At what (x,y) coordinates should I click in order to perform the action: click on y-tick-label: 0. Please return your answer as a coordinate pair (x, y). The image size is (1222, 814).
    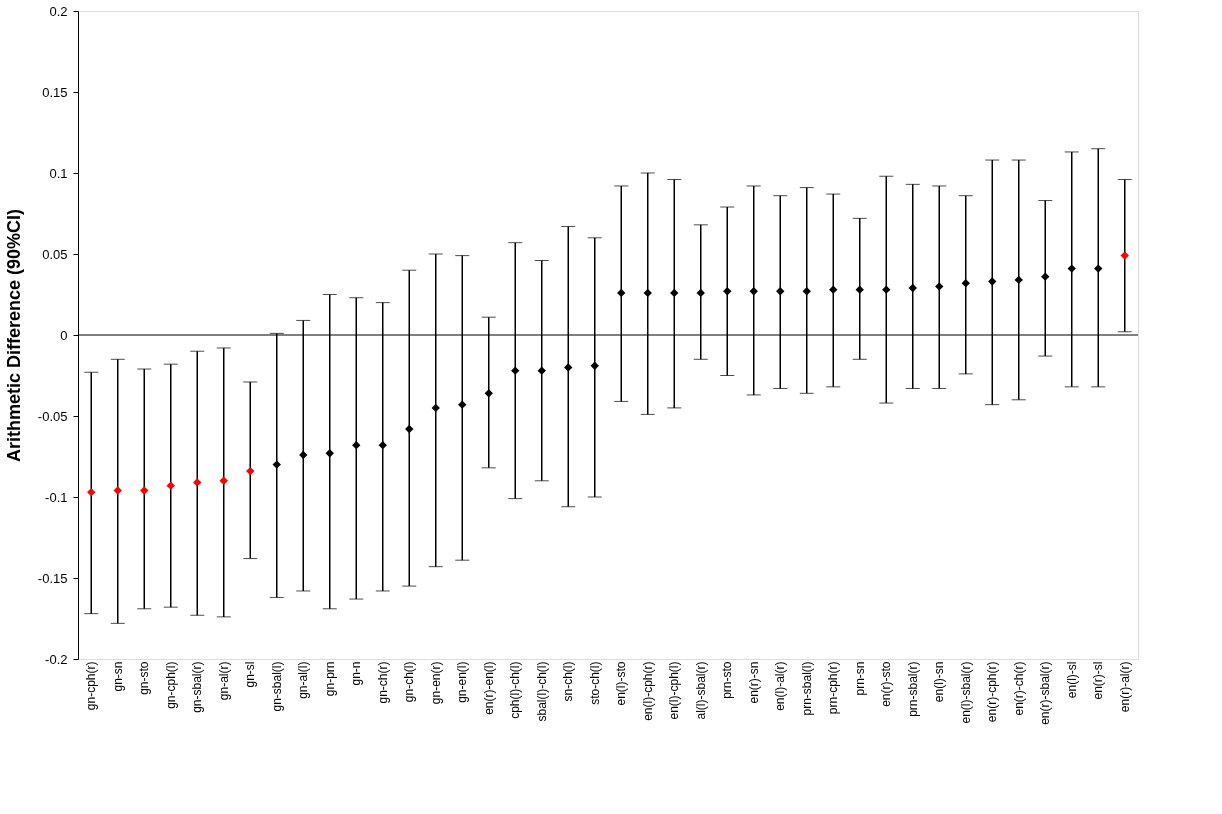
    Looking at the image, I should click on (64, 335).